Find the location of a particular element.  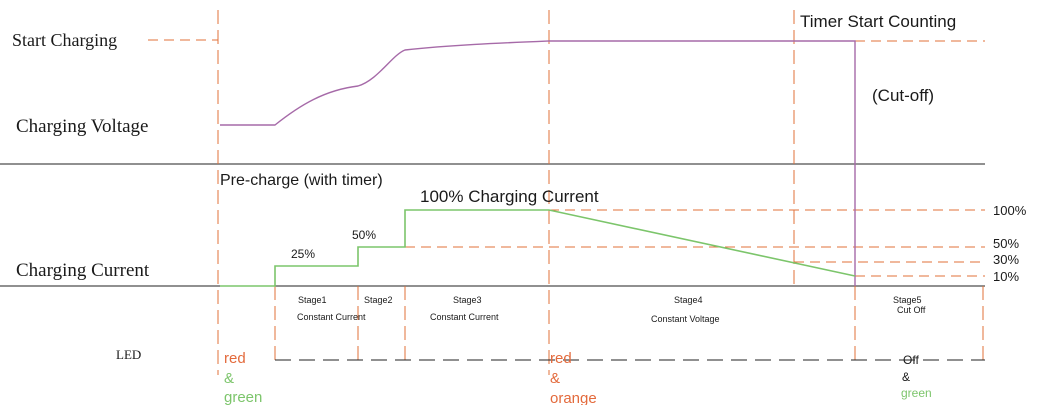

stage2-title: Stage2 is located at coordinates (378, 300).